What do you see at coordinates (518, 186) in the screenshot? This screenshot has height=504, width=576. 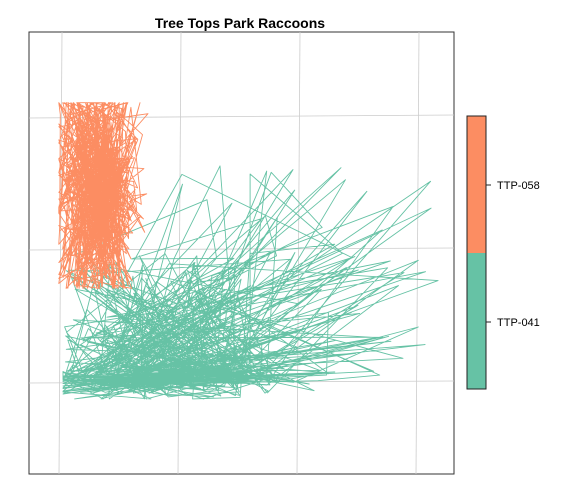 I see `legend-label-ttp-058: TTP-058` at bounding box center [518, 186].